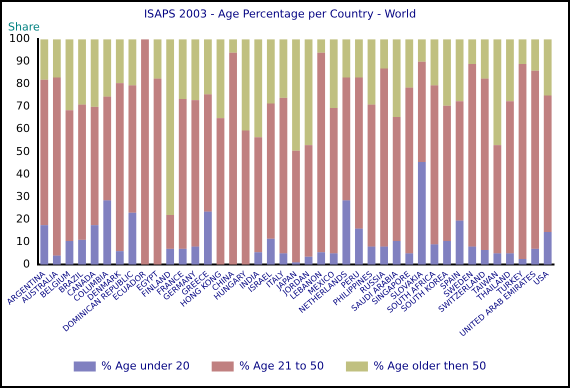  Describe the element at coordinates (23, 151) in the screenshot. I see `y-tick-label: 50` at that location.